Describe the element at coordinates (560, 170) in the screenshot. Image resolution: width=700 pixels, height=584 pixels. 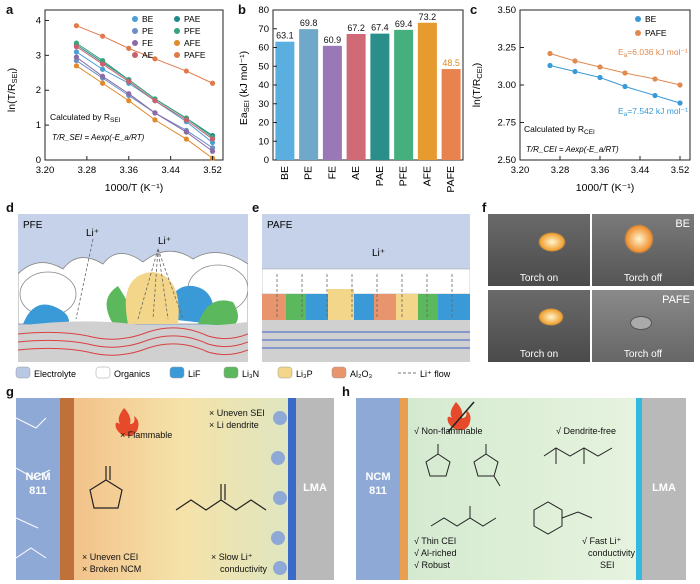
I see `x-tick-label: 3.28` at that location.